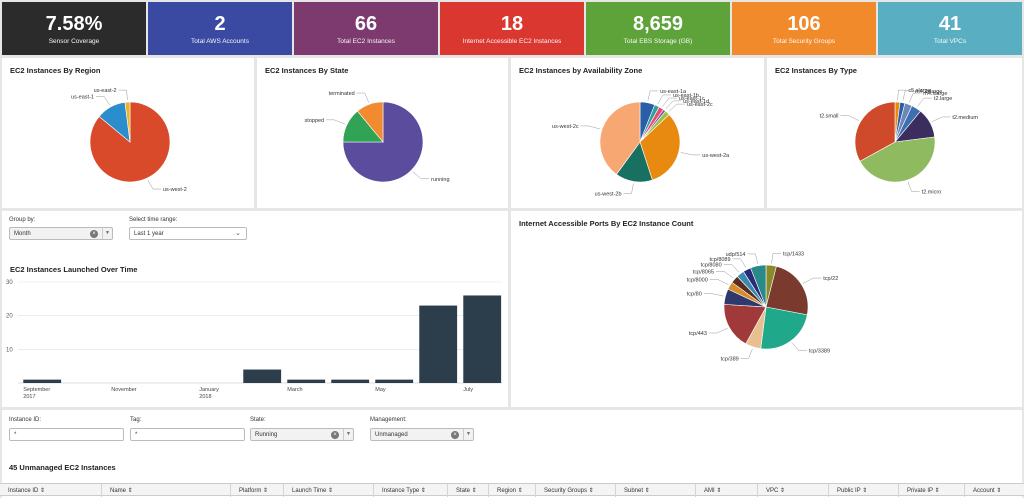 This screenshot has width=1024, height=498. Describe the element at coordinates (727, 490) in the screenshot. I see `column-header-ami: AMI ⇕` at that location.